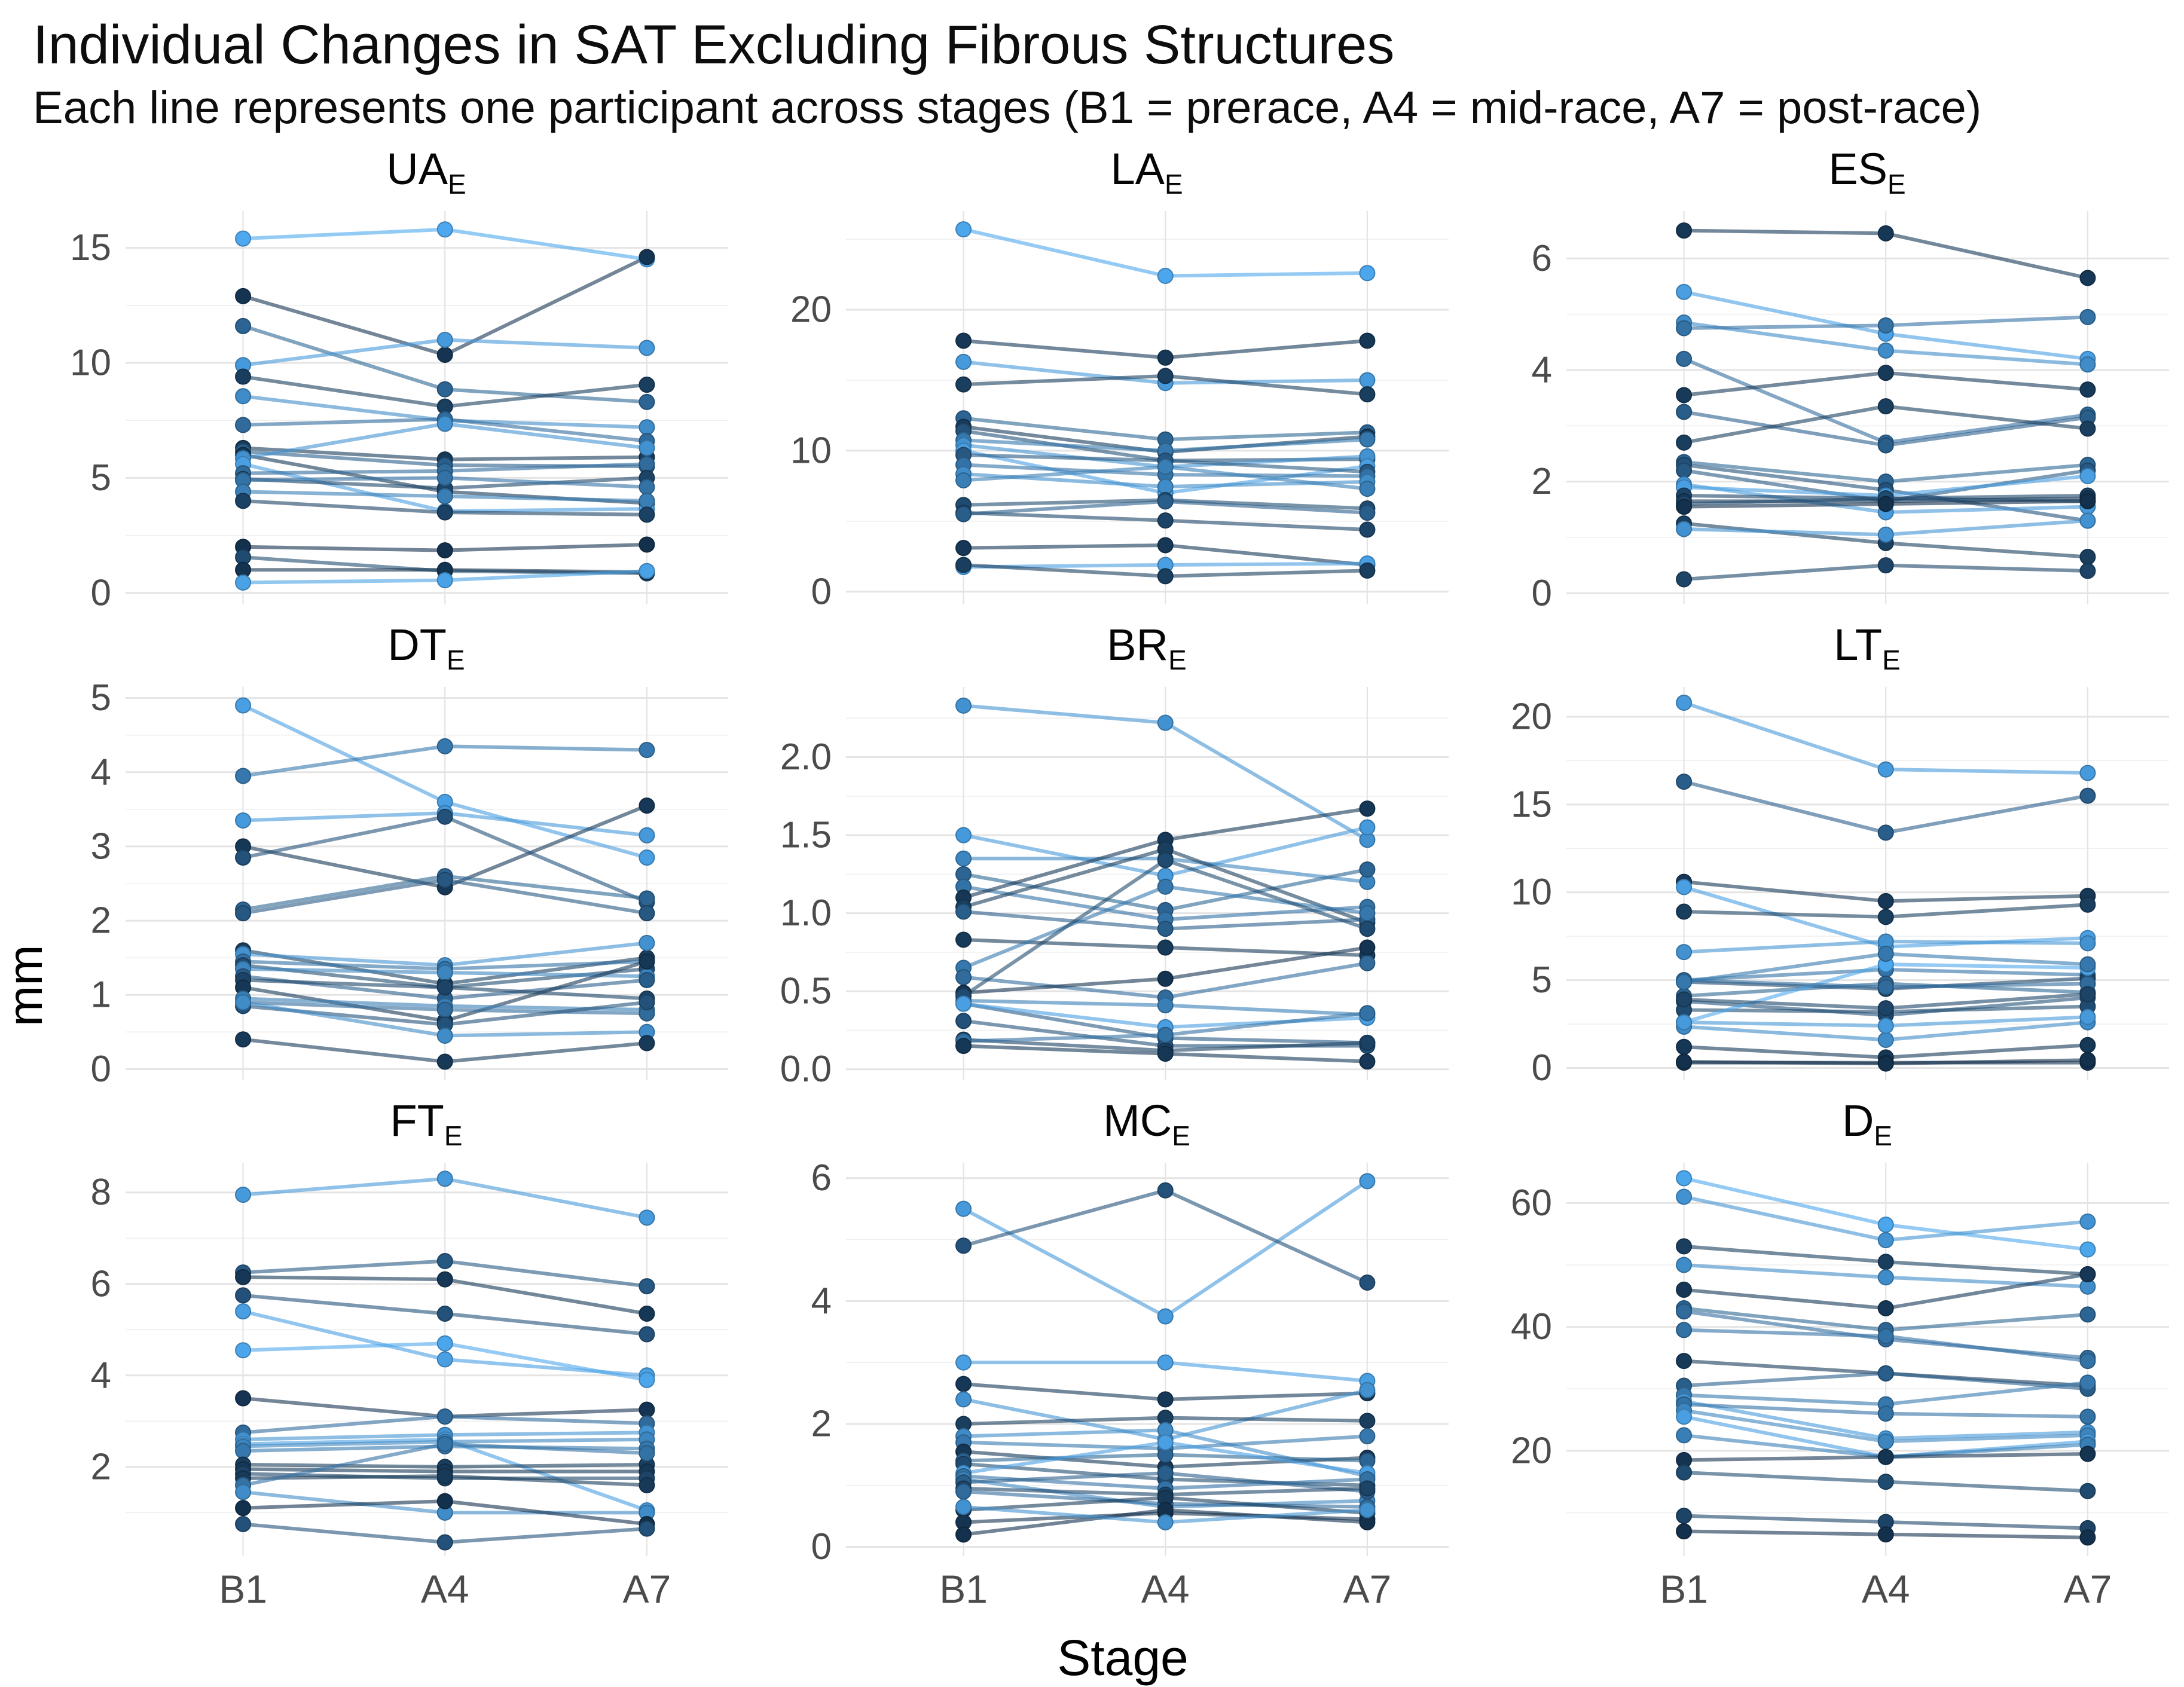  I want to click on panel-d: DE 20 40 60 B1 A4 A7, so click(1824, 1360).